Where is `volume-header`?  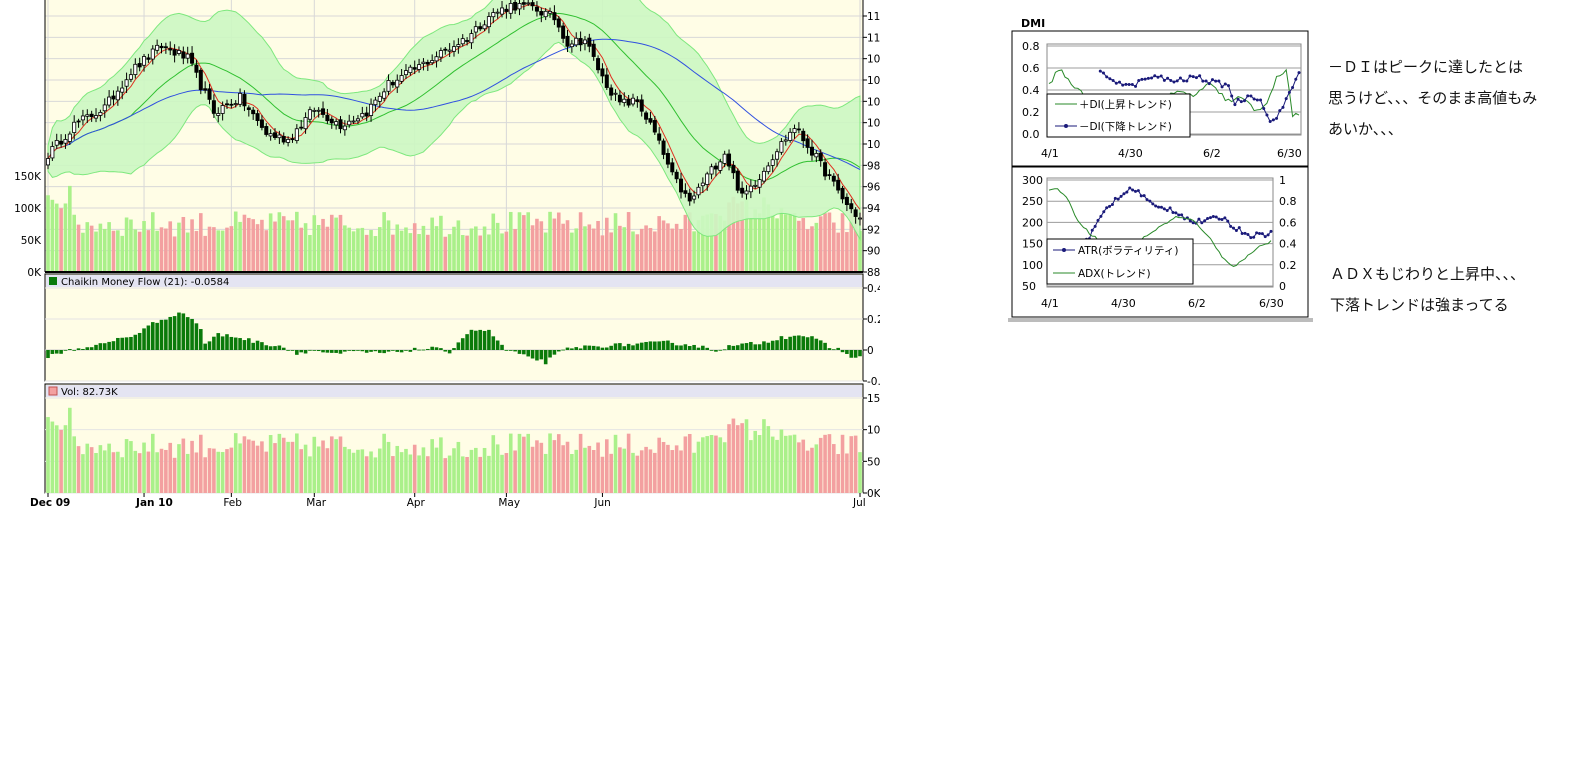
volume-header is located at coordinates (454, 391).